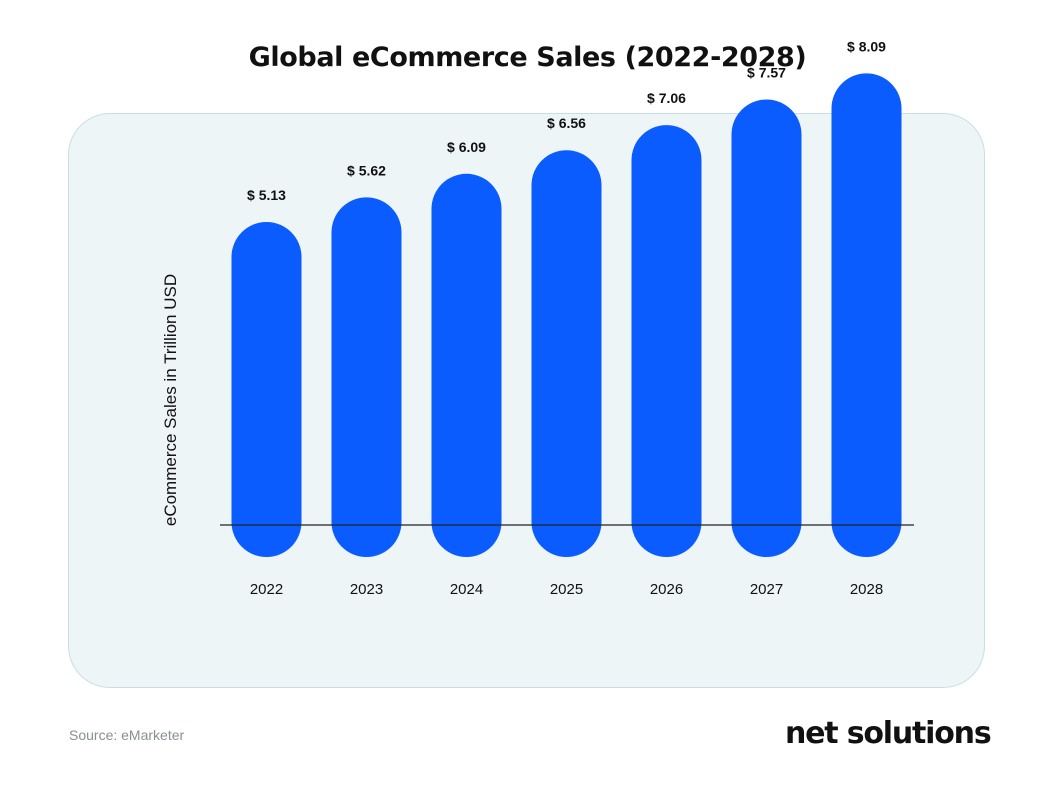  What do you see at coordinates (825, 733) in the screenshot?
I see `logo-text-start: net s` at bounding box center [825, 733].